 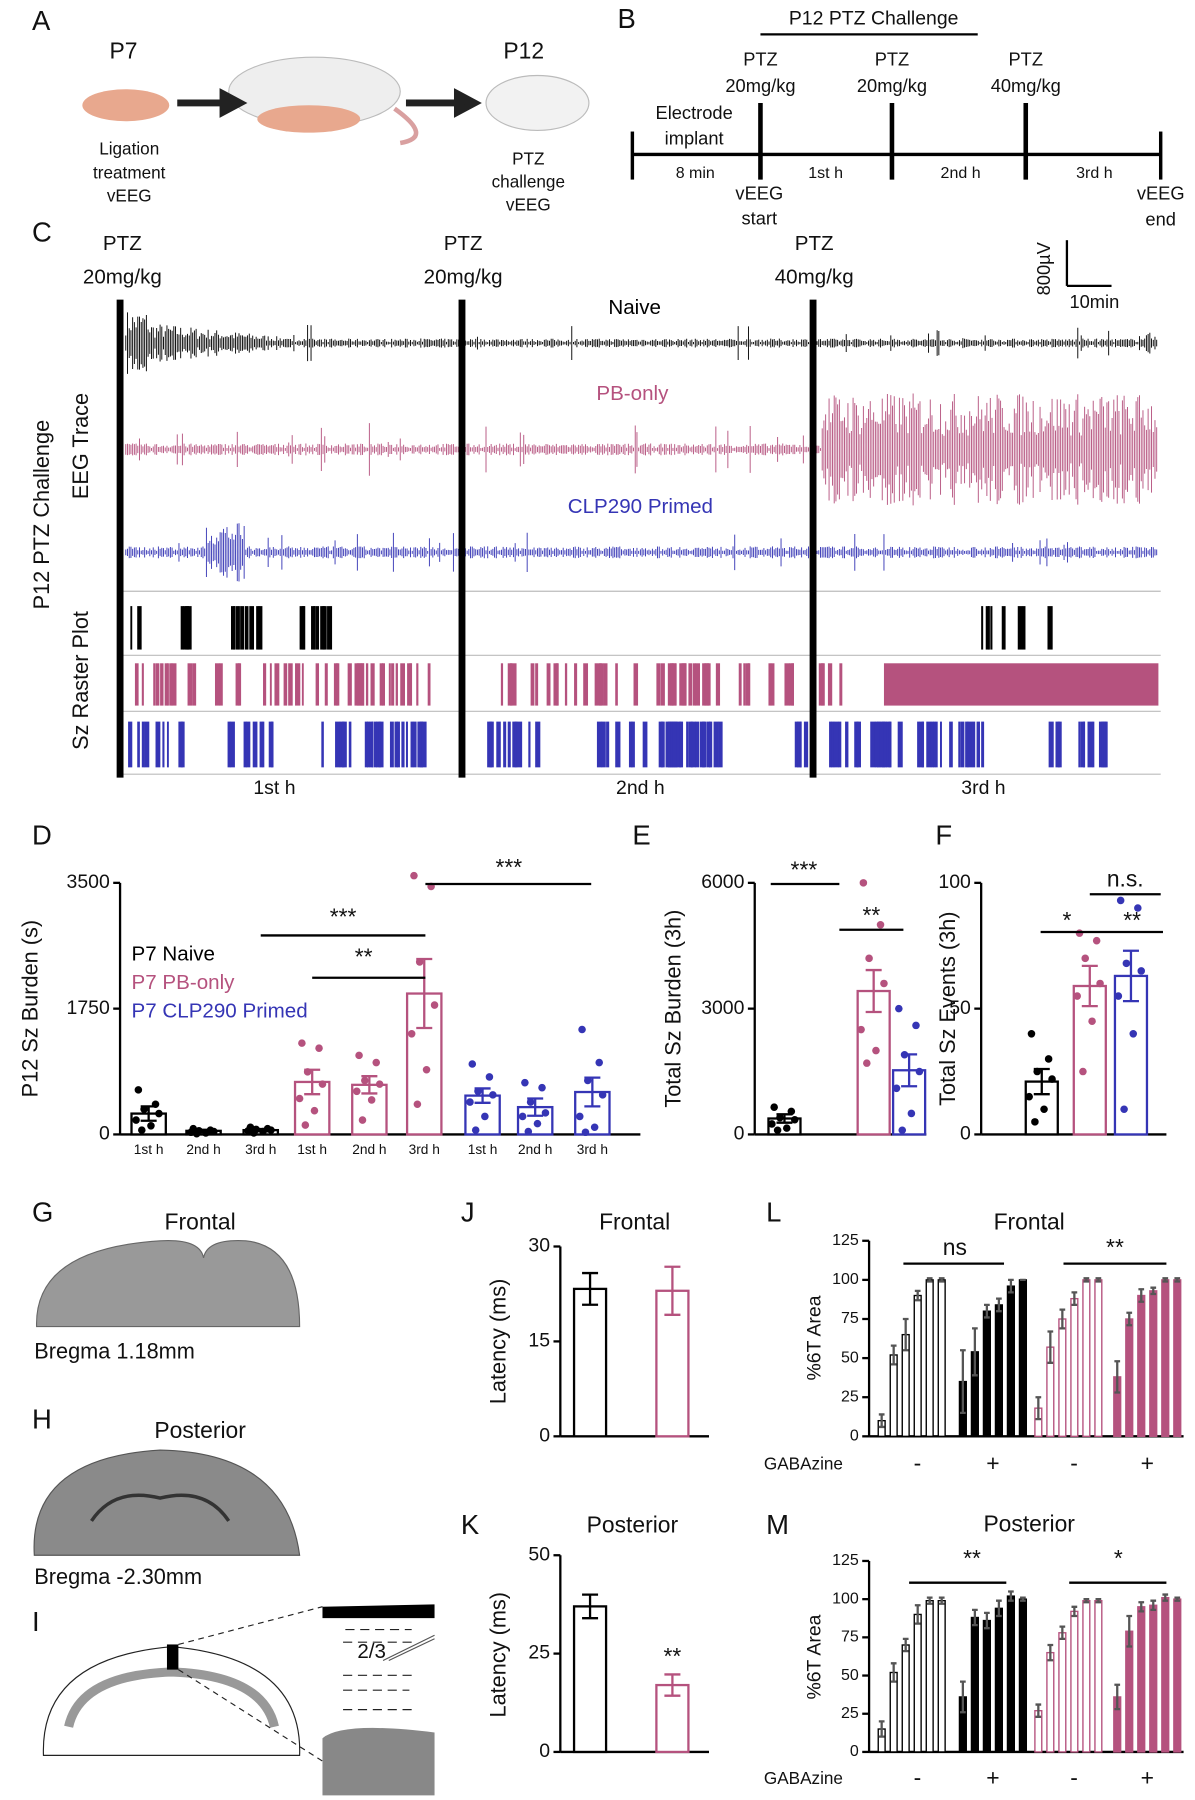 What do you see at coordinates (88, 1008) in the screenshot?
I see `y-tick-label: 1750` at bounding box center [88, 1008].